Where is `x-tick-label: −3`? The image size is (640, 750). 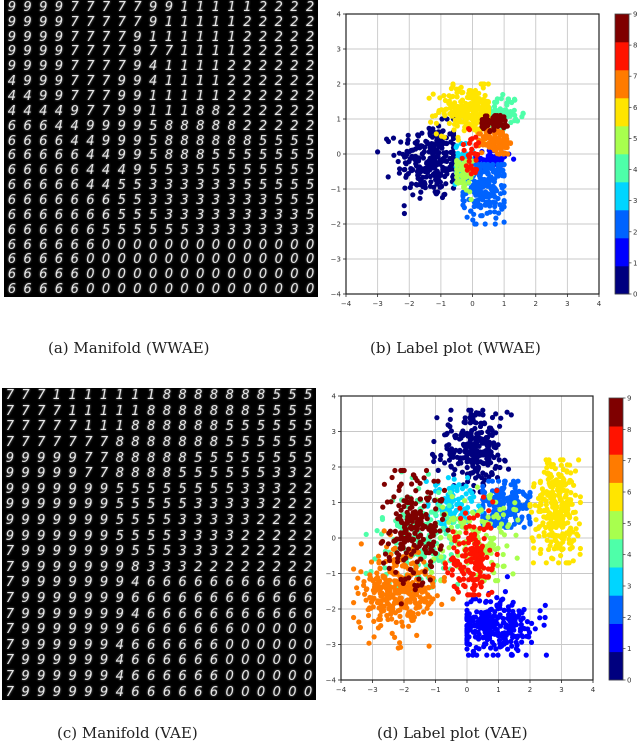 x-tick-label: −3 is located at coordinates (372, 690).